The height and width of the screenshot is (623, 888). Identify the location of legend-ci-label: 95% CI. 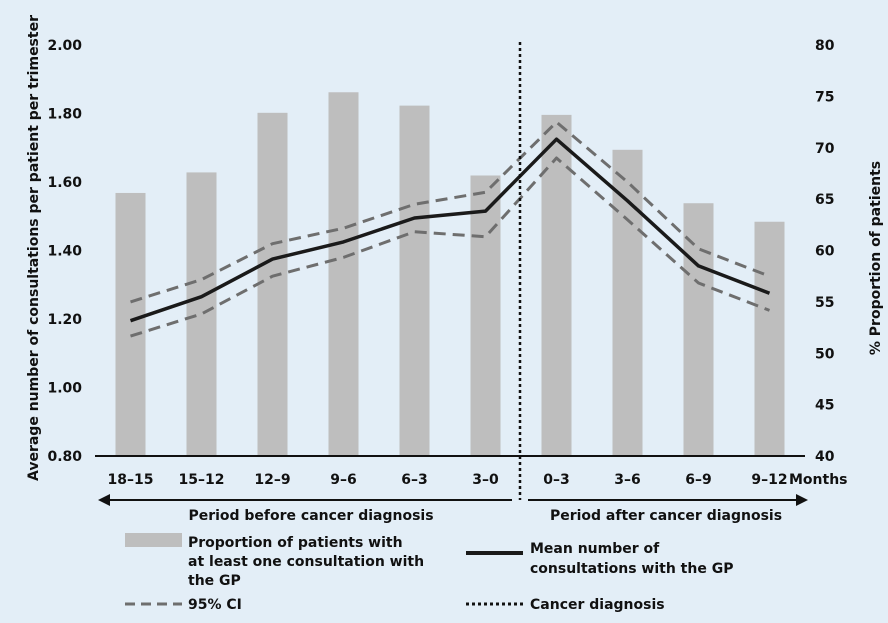
(215, 605).